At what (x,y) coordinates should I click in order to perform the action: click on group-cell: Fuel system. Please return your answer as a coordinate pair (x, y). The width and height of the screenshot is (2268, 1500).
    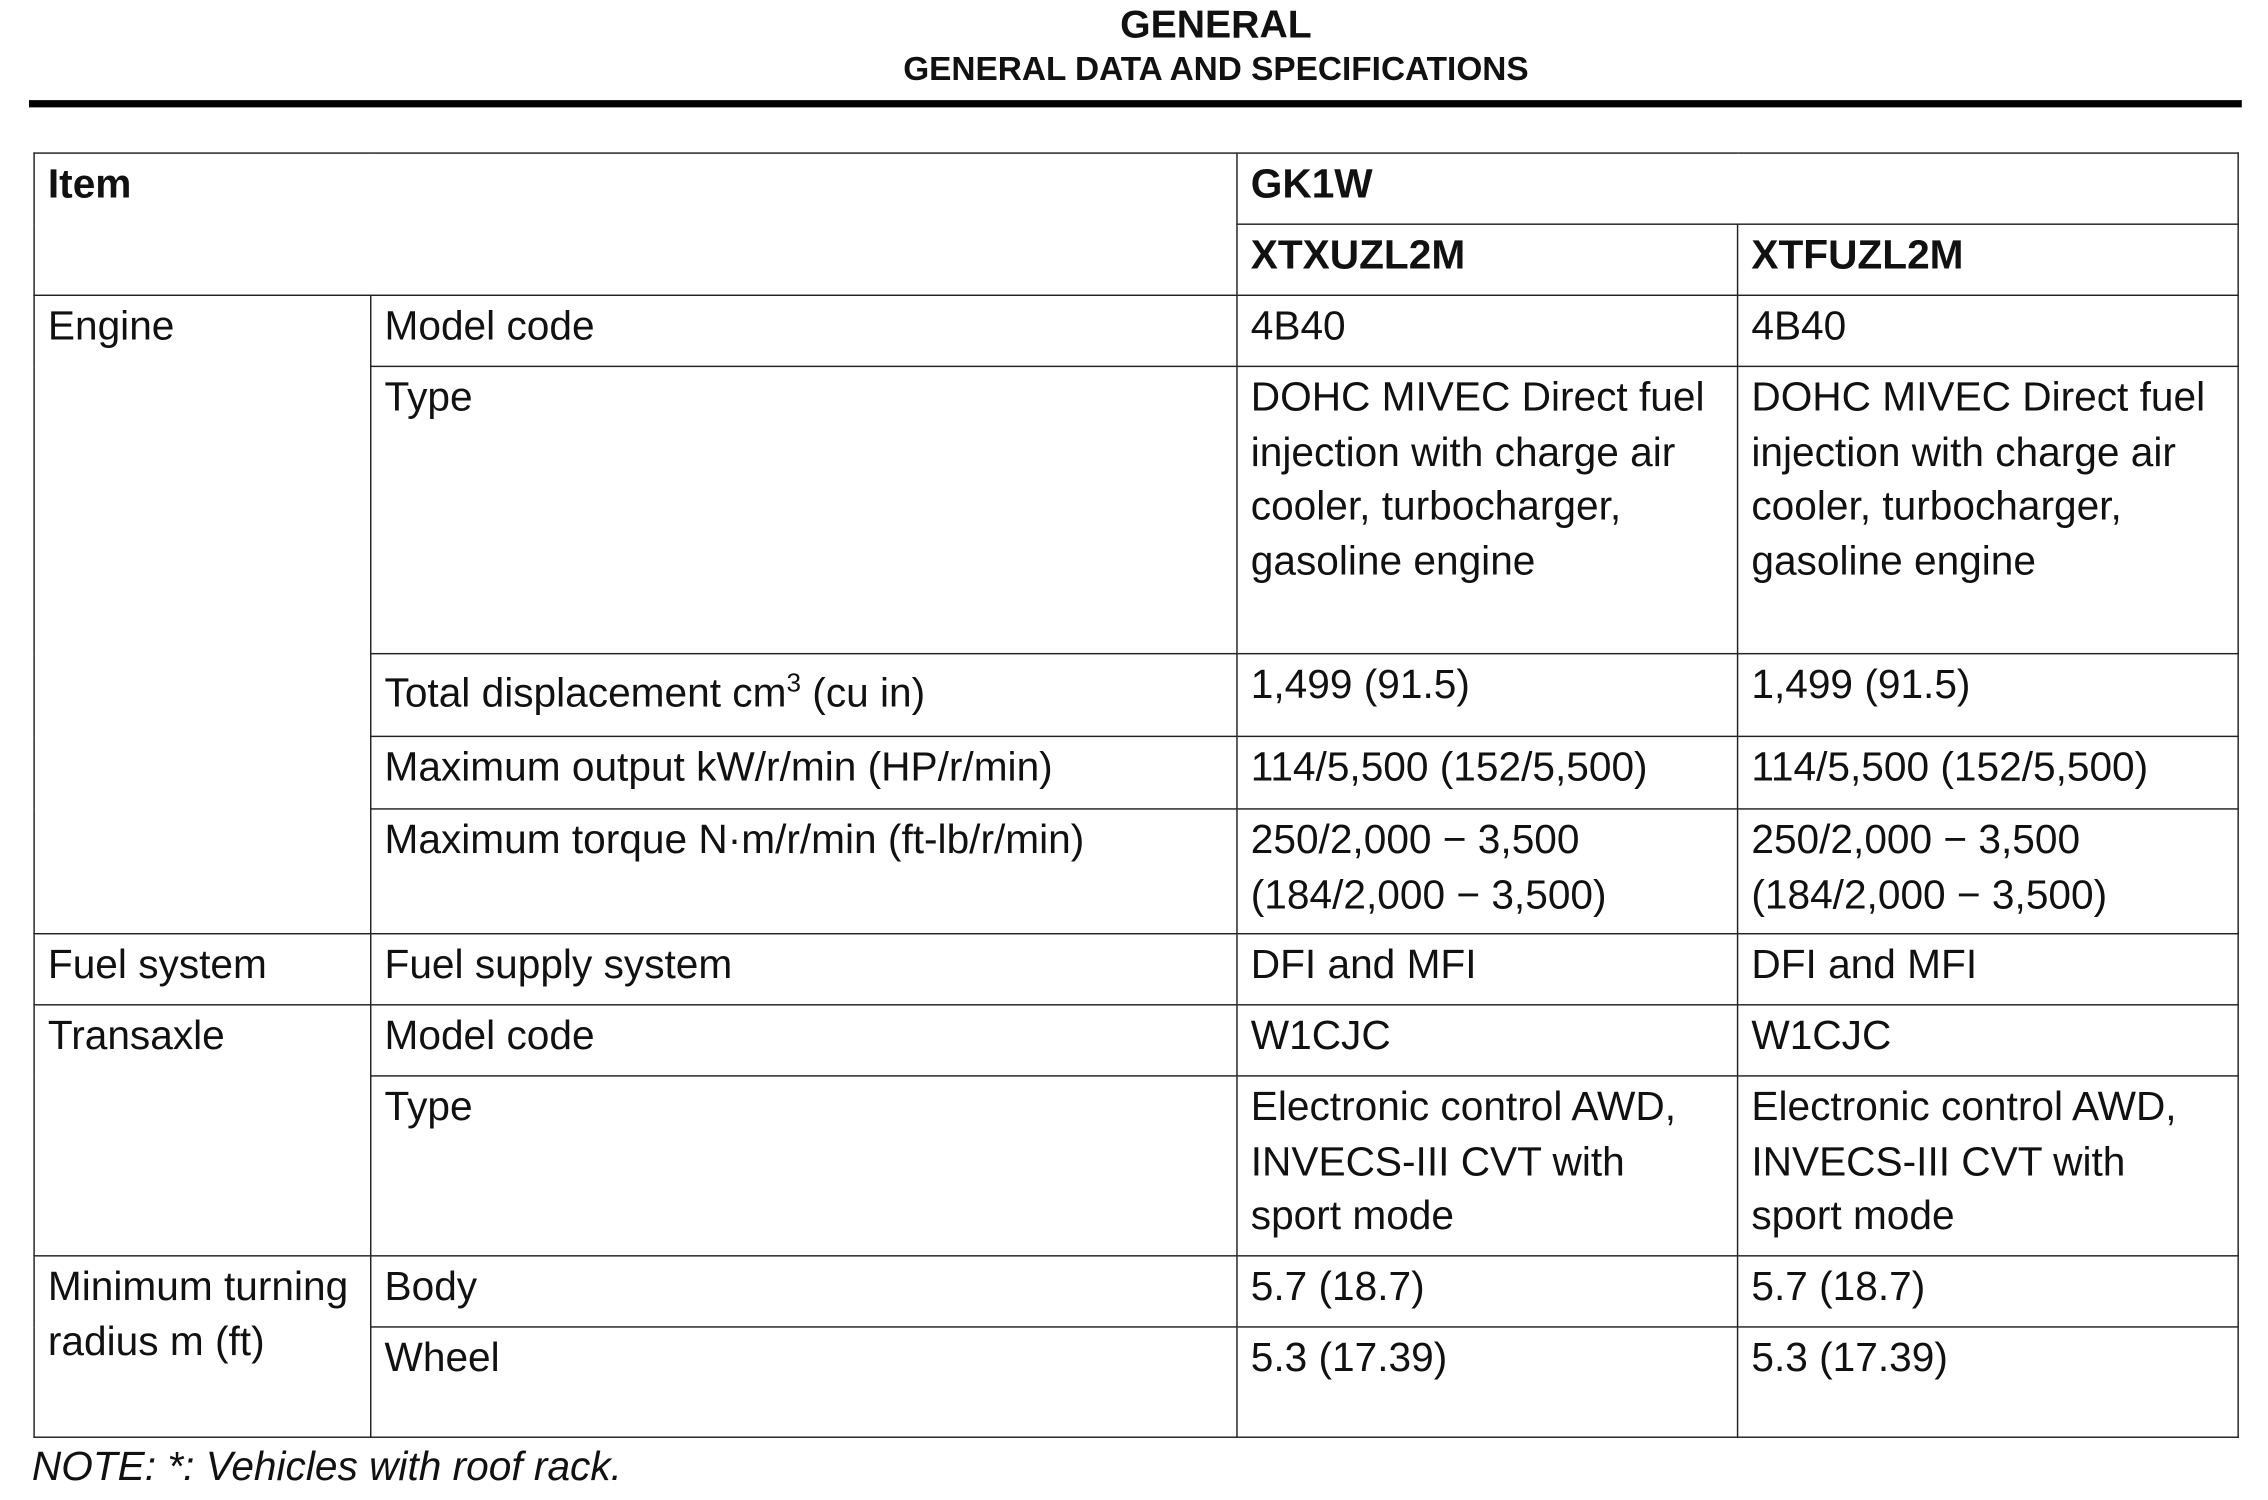
    Looking at the image, I should click on (202, 969).